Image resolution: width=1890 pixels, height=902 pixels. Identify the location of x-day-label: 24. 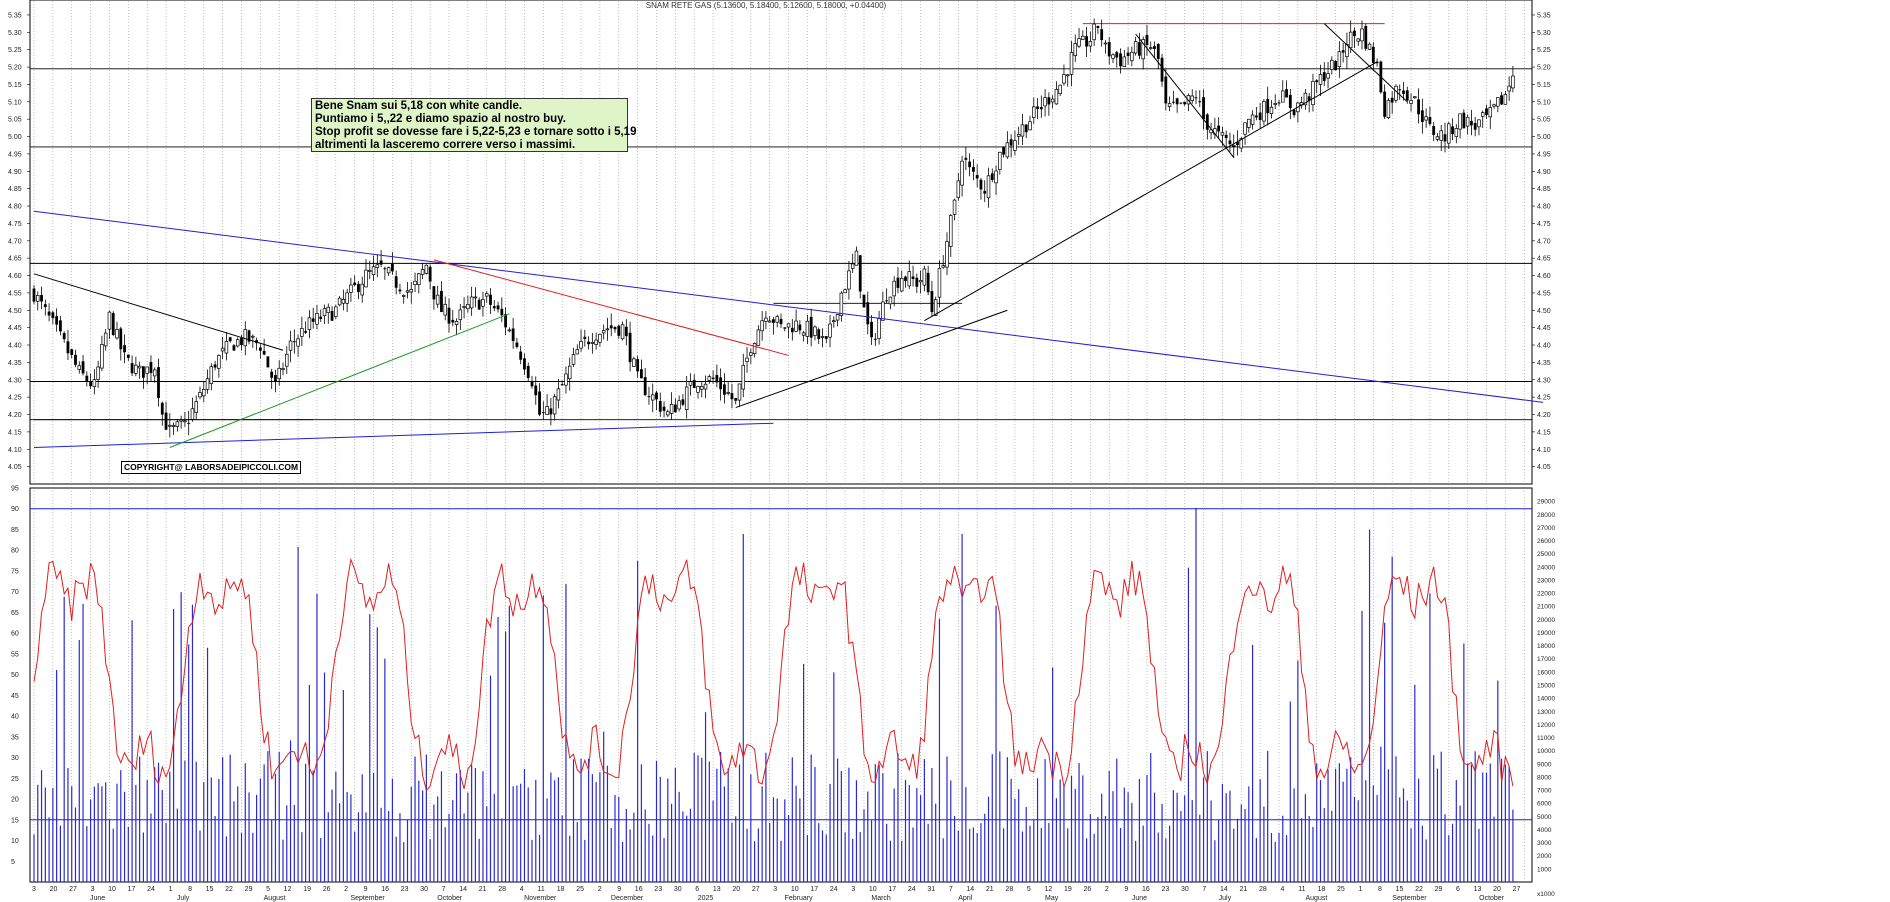
(151, 889).